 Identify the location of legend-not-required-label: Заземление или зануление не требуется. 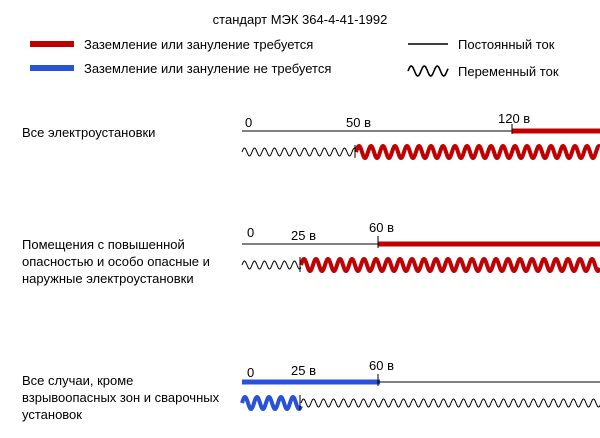
(208, 68).